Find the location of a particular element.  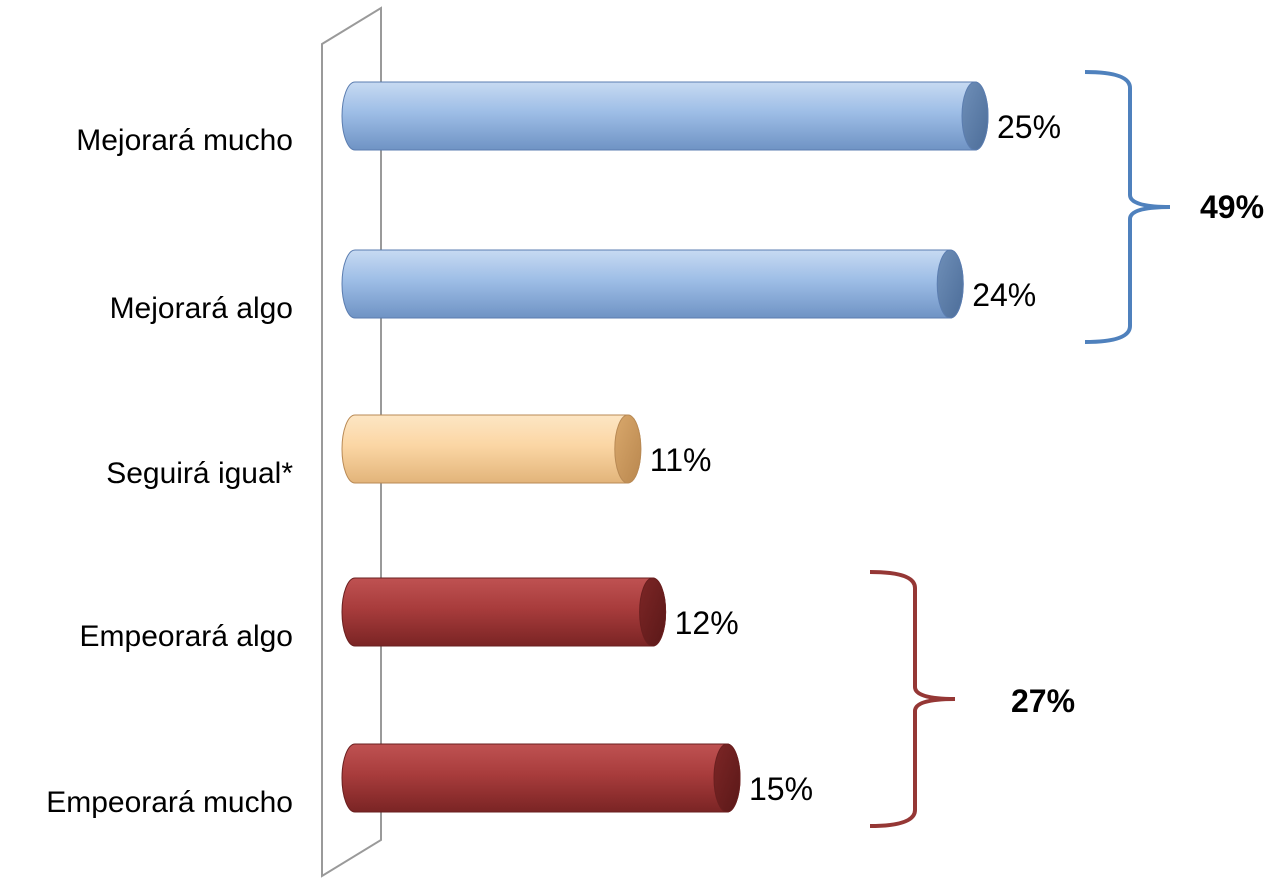

category-label-mejorara-mucho: Mejorará mucho is located at coordinates (184, 140).